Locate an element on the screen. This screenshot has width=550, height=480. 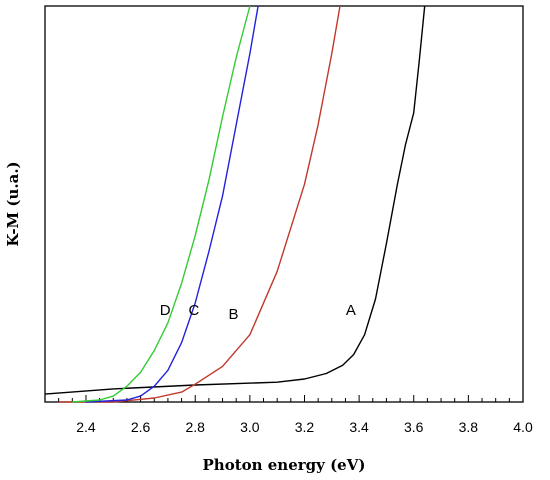
x-tick-label: 2.4 is located at coordinates (86, 427).